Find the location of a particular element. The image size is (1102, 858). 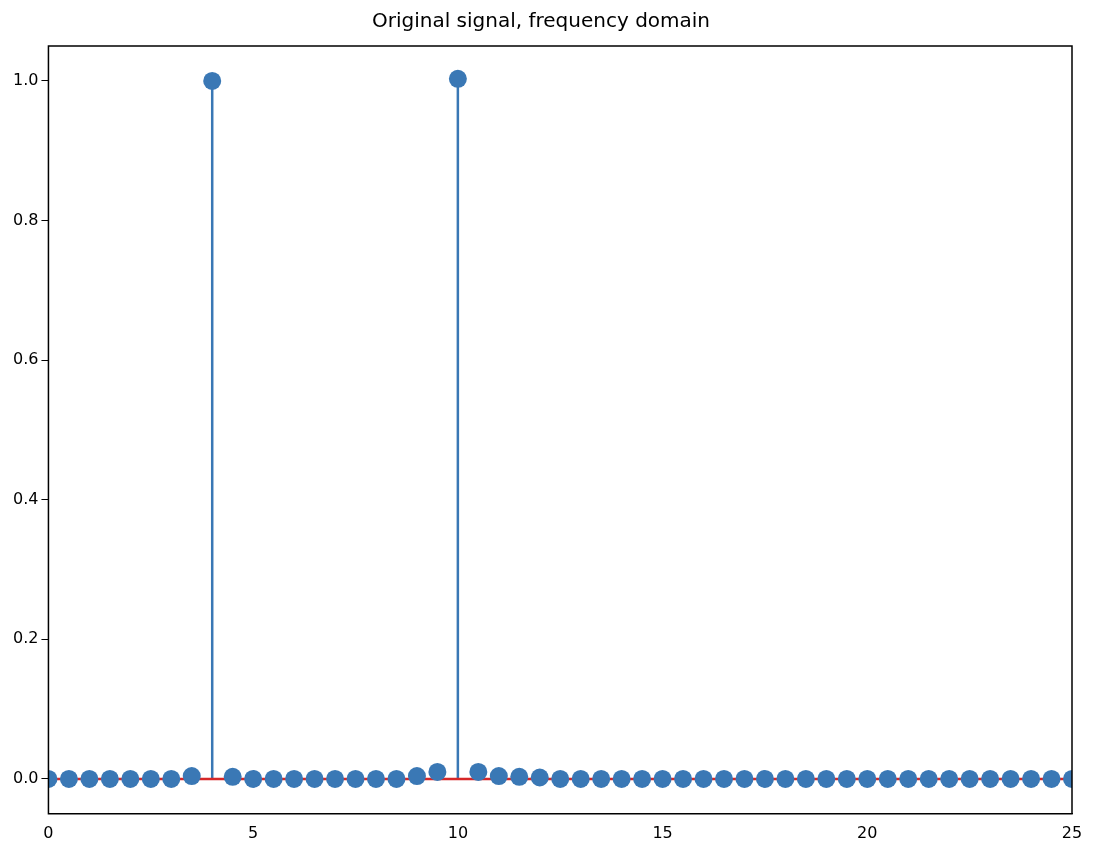

x-tick-label: 5 is located at coordinates (253, 832).